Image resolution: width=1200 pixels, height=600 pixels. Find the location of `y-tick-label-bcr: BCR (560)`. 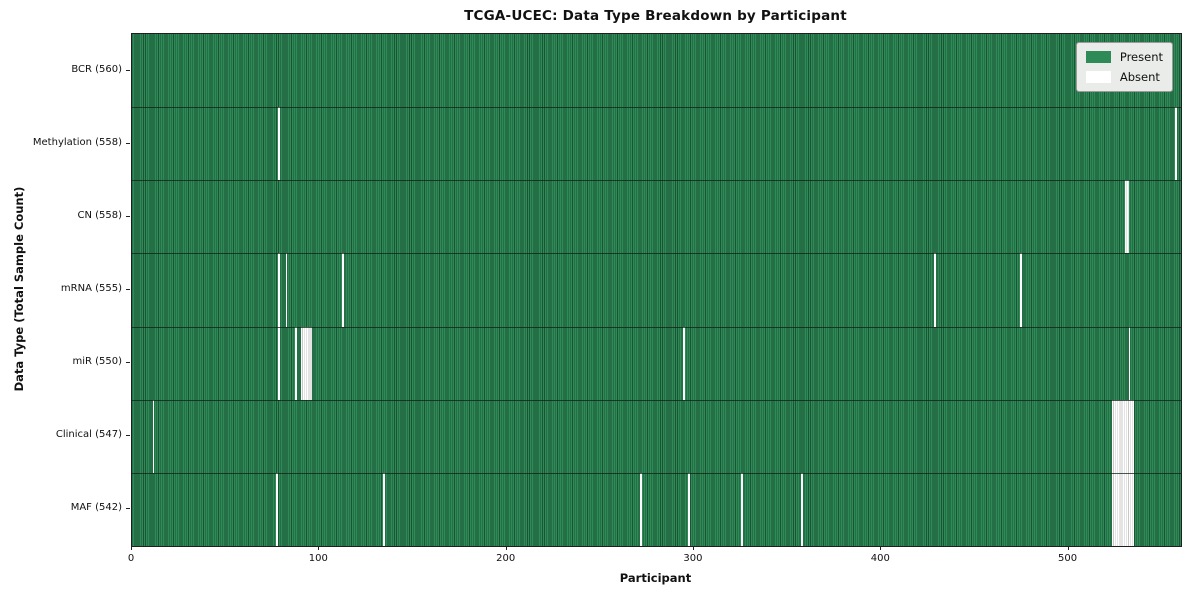

y-tick-label-bcr: BCR (560) is located at coordinates (96, 69).